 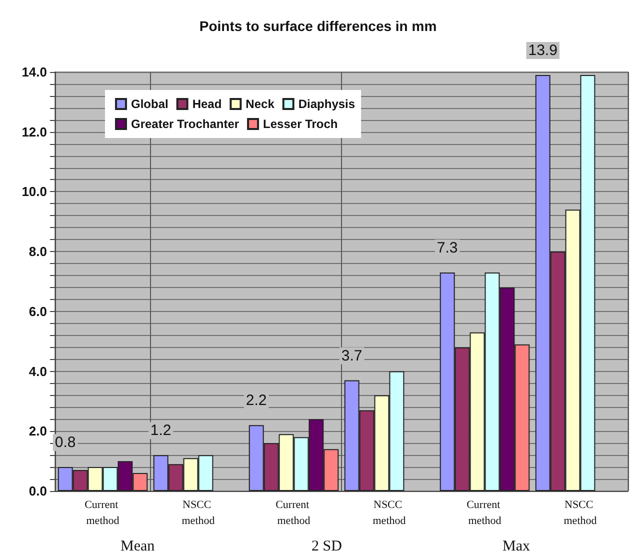 I want to click on legend-label: Neck, so click(x=260, y=104).